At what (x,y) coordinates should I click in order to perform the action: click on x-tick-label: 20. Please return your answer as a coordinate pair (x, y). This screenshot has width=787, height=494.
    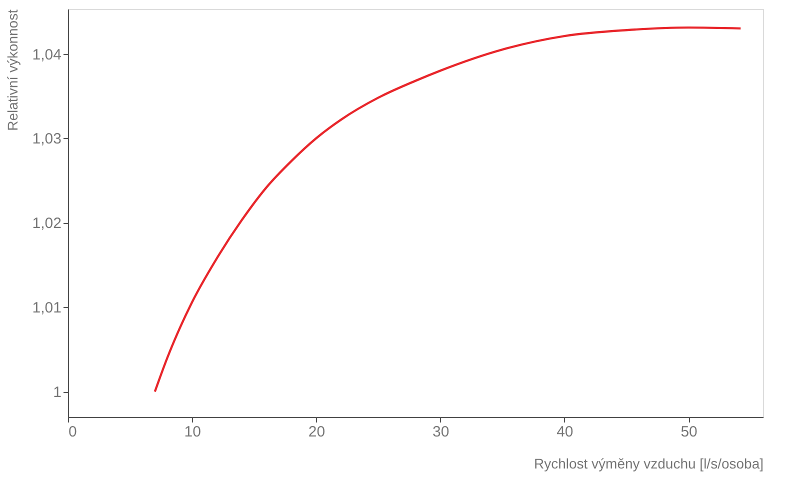
    Looking at the image, I should click on (317, 432).